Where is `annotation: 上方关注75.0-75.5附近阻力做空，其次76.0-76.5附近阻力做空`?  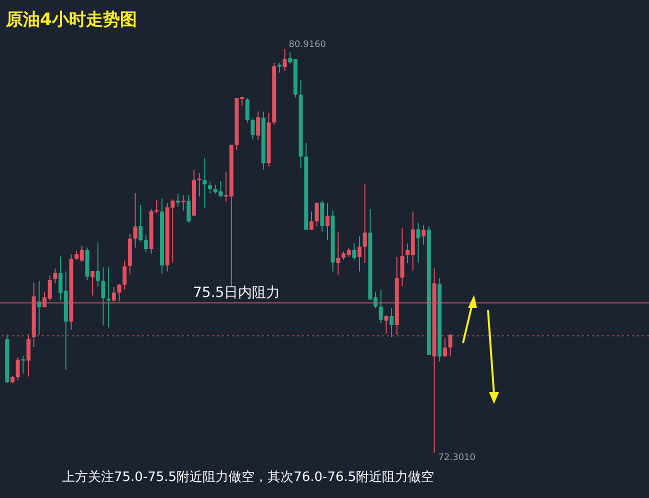 annotation: 上方关注75.0-75.5附近阻力做空，其次76.0-76.5附近阻力做空 is located at coordinates (248, 477).